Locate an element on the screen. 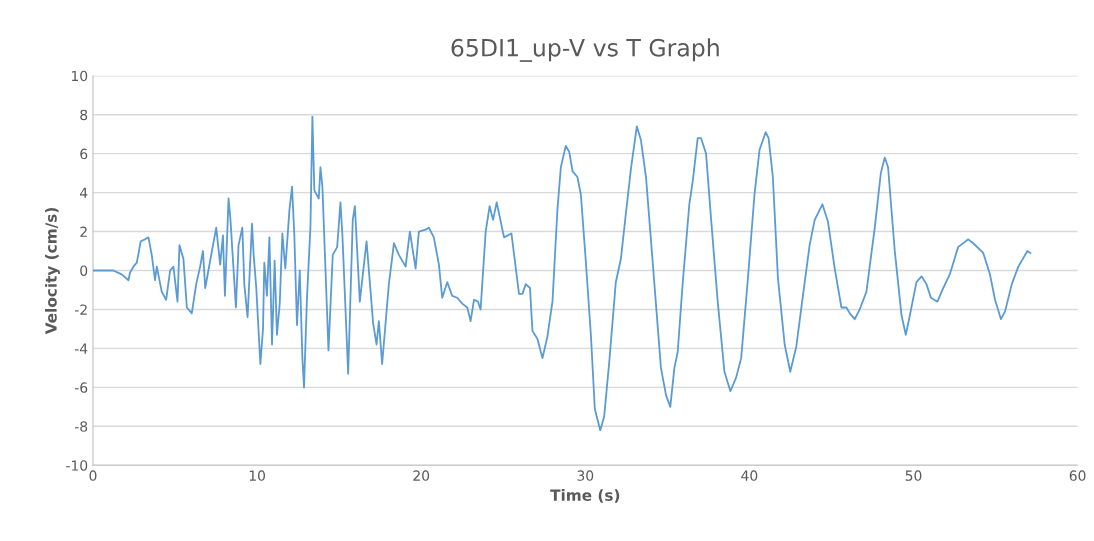 Image resolution: width=1094 pixels, height=541 pixels. x-tick-label: 20 is located at coordinates (421, 475).